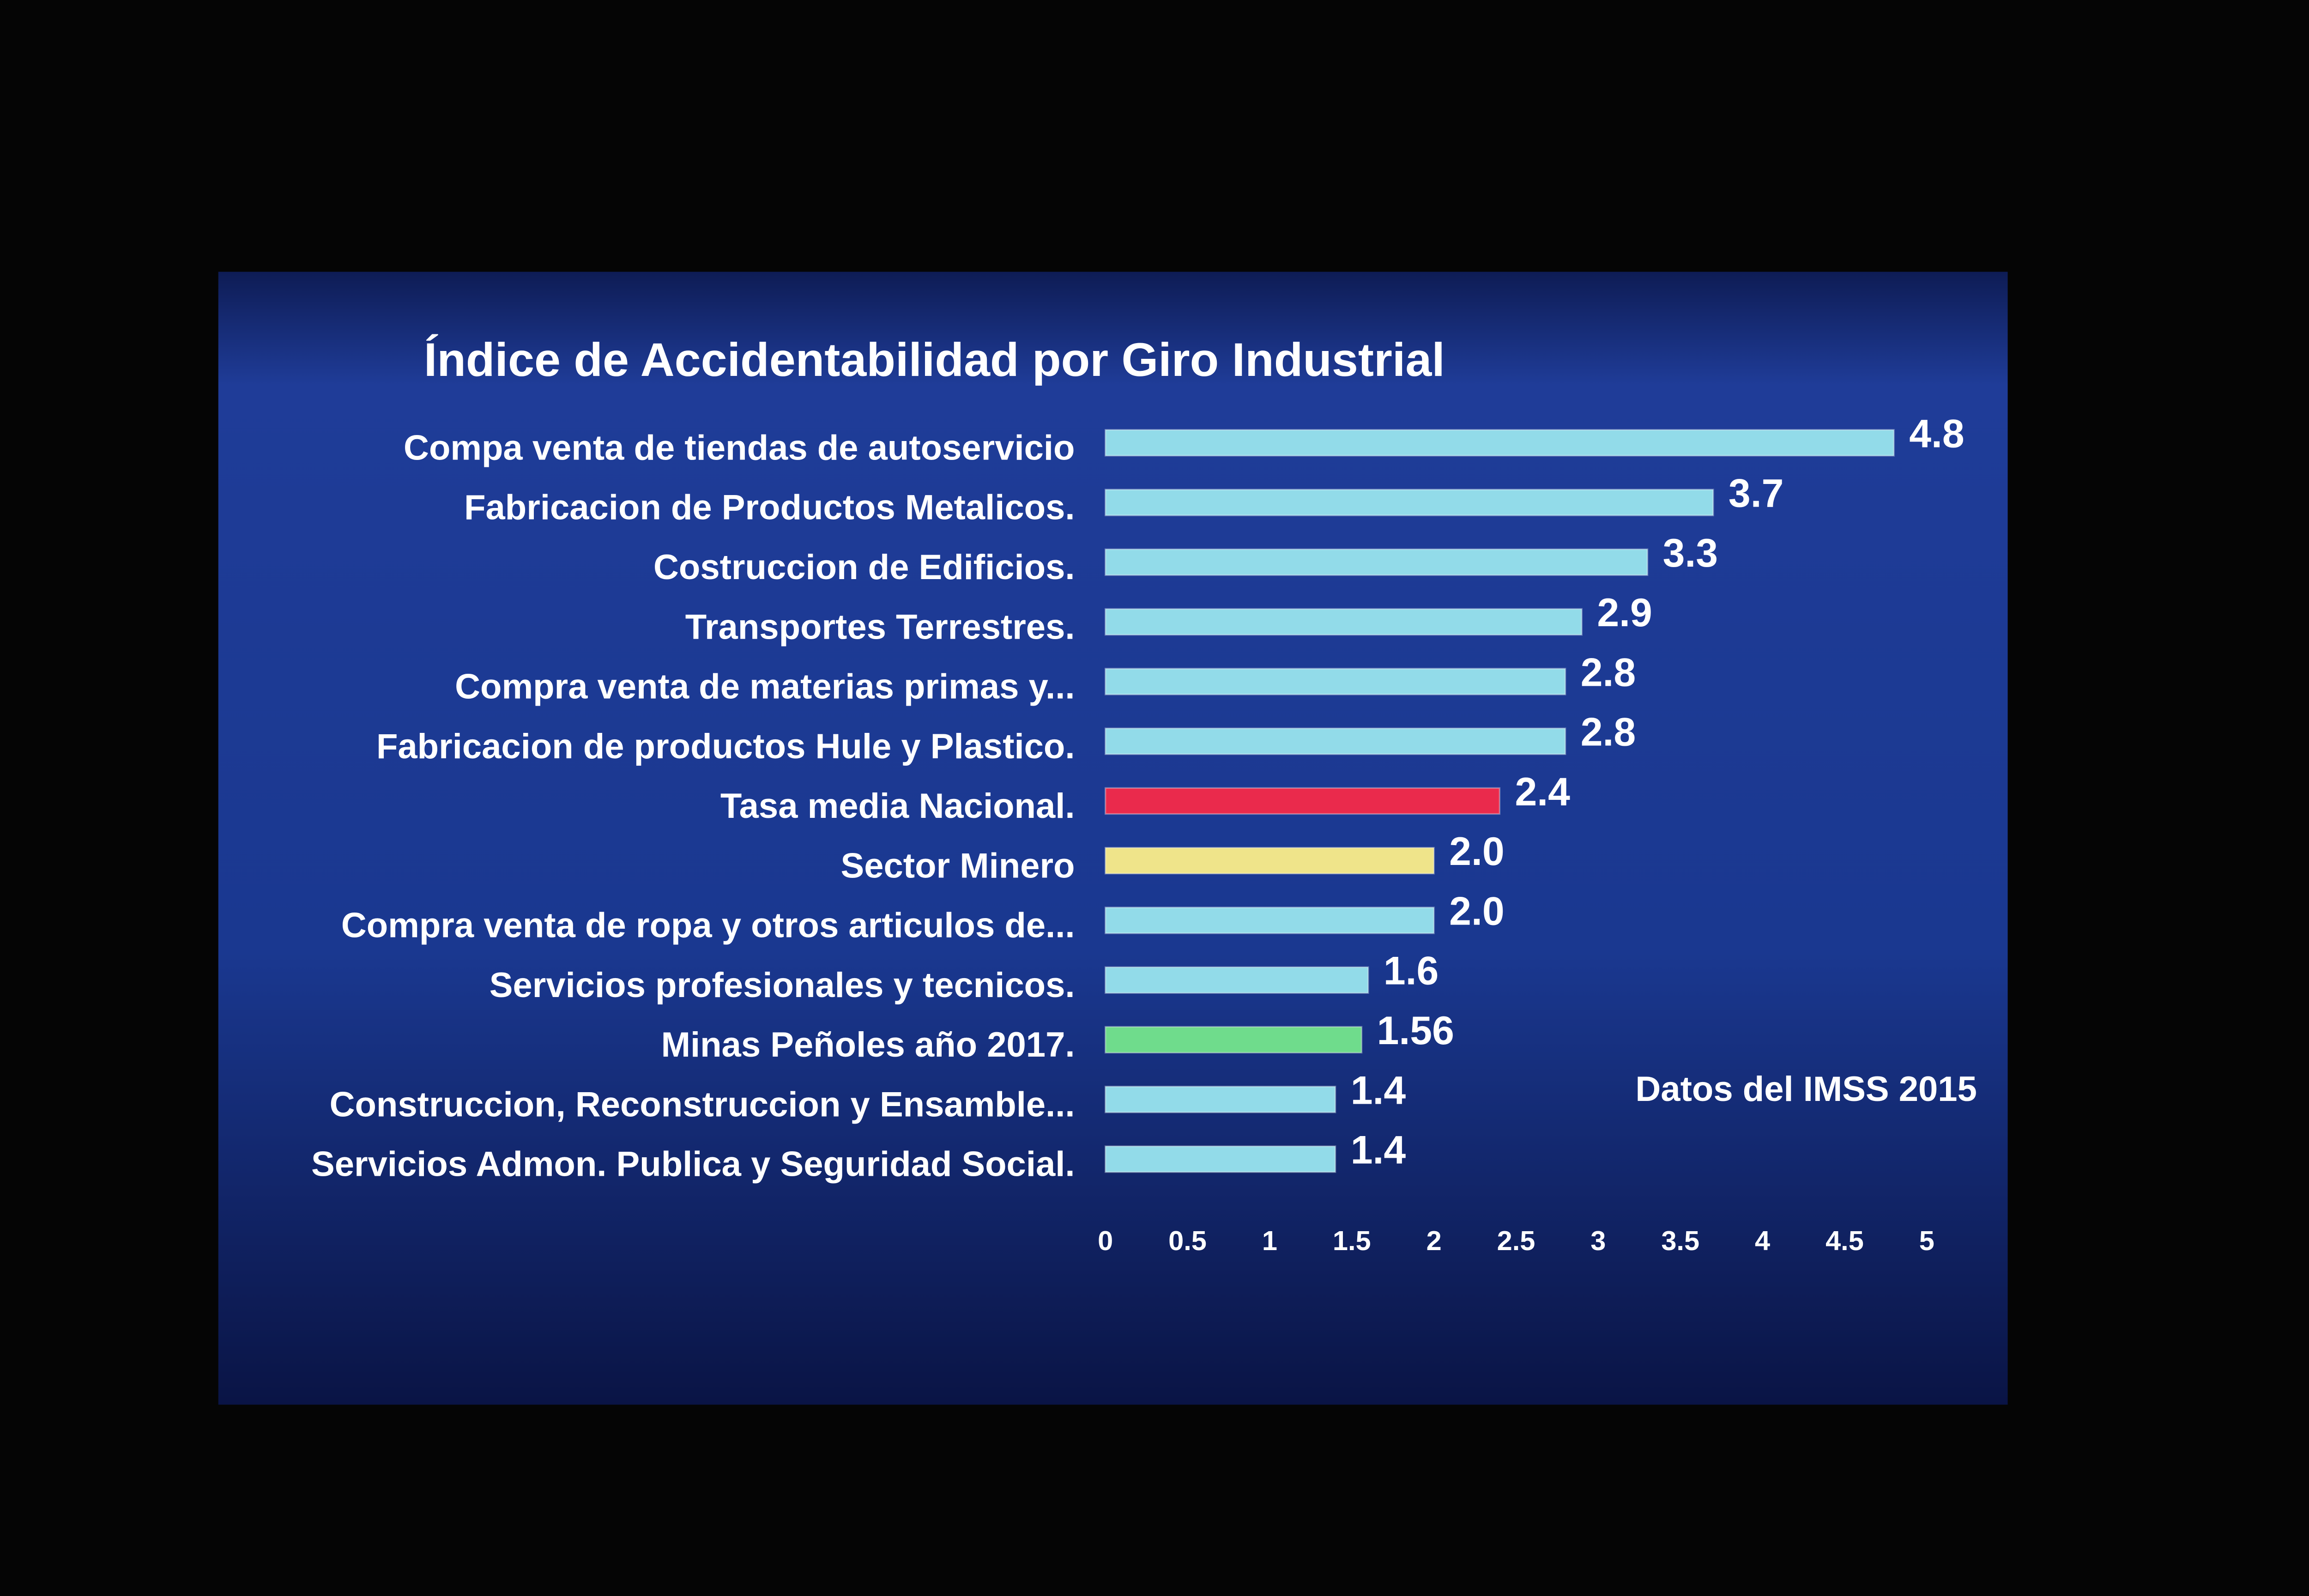 The height and width of the screenshot is (1596, 2309). Describe the element at coordinates (1926, 1240) in the screenshot. I see `x-tick-label: 5` at that location.